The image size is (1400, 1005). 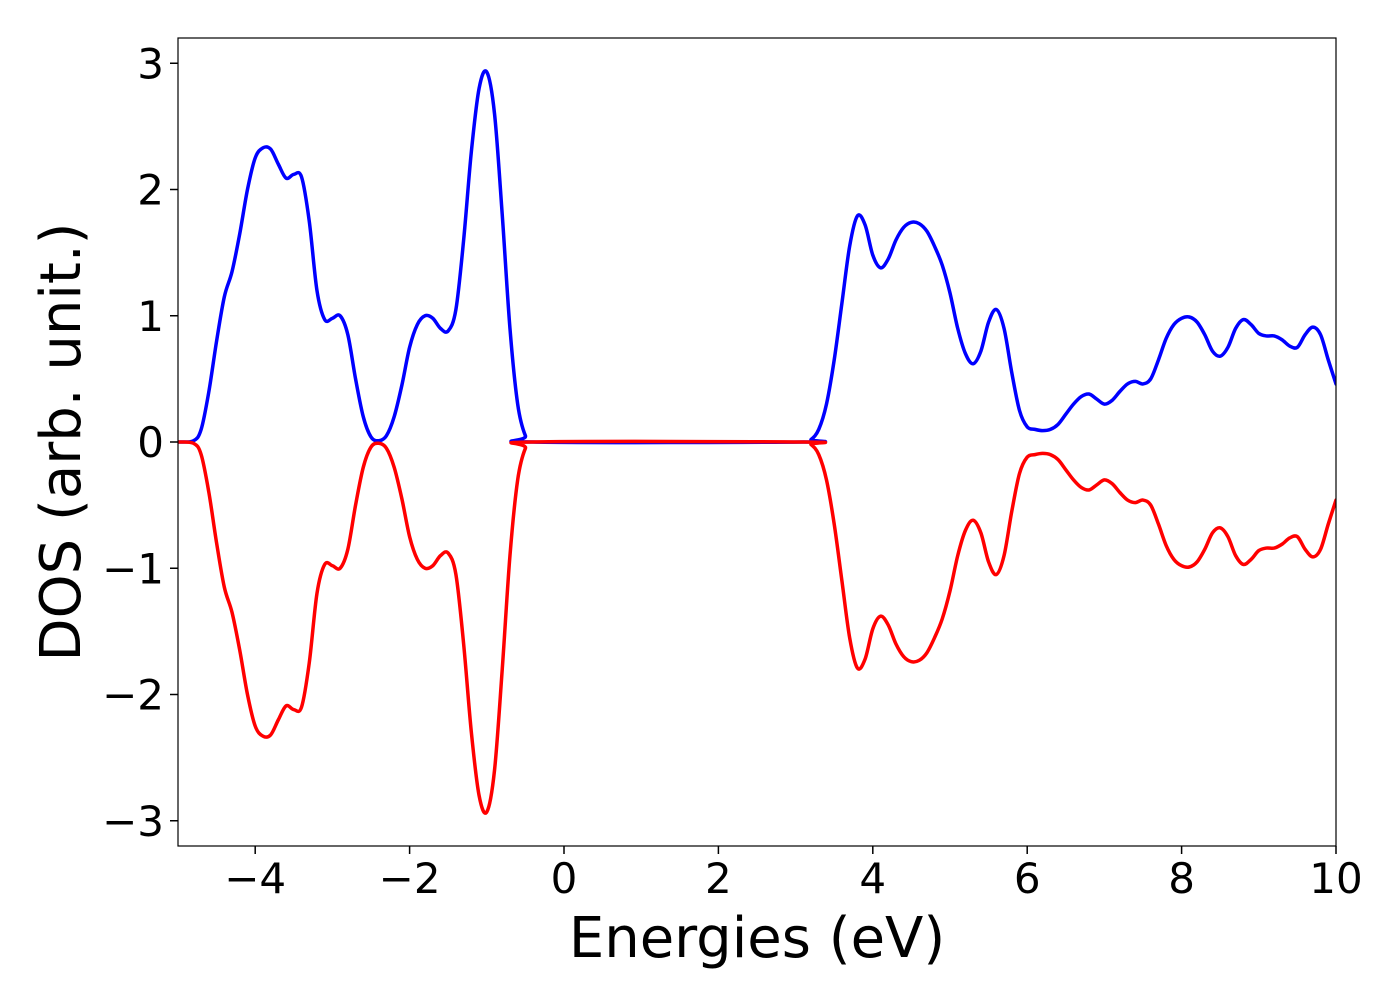 I want to click on y-tick-label: 3, so click(x=150, y=63).